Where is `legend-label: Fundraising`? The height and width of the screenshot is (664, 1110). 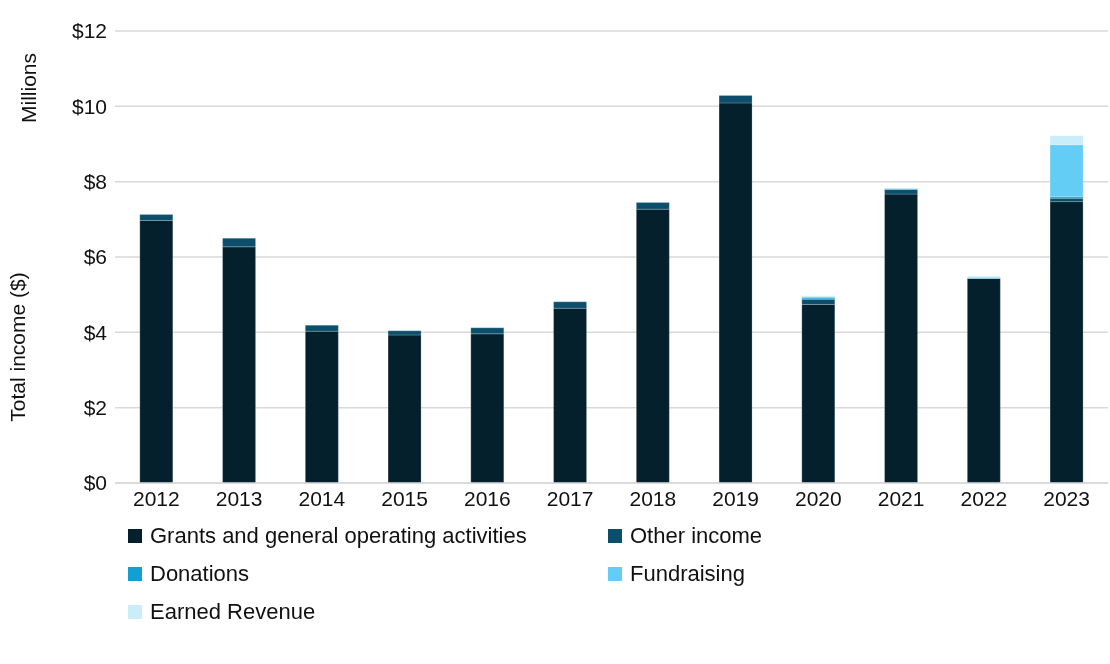
legend-label: Fundraising is located at coordinates (687, 574).